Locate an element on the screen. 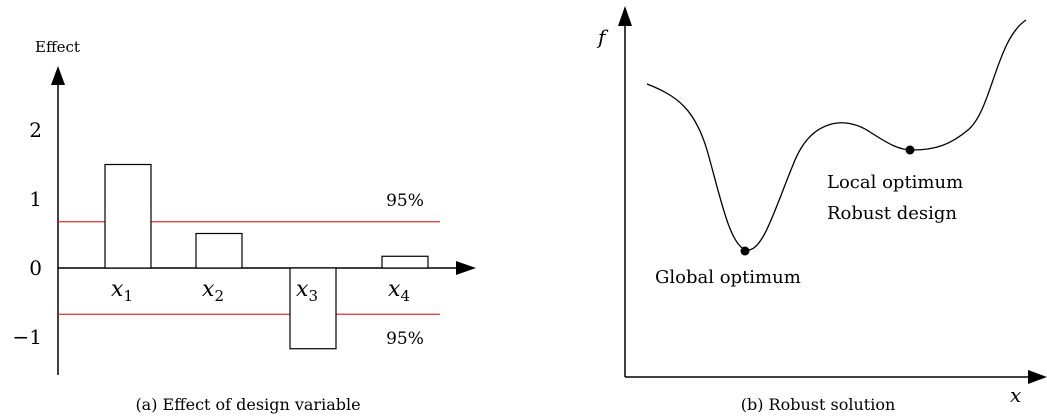 Image resolution: width=1047 pixels, height=419 pixels. bar-x4 is located at coordinates (405, 262).